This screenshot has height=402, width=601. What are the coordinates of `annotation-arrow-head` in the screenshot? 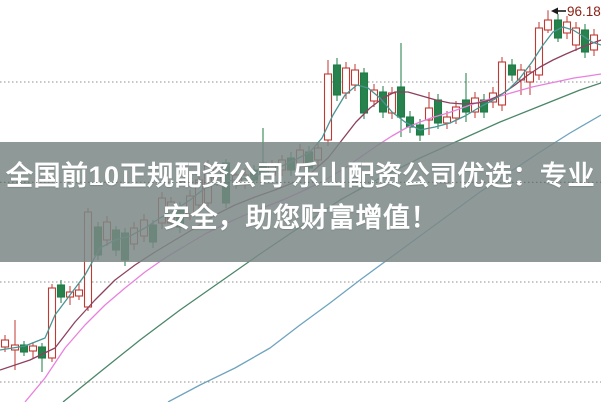 It's located at (554, 11).